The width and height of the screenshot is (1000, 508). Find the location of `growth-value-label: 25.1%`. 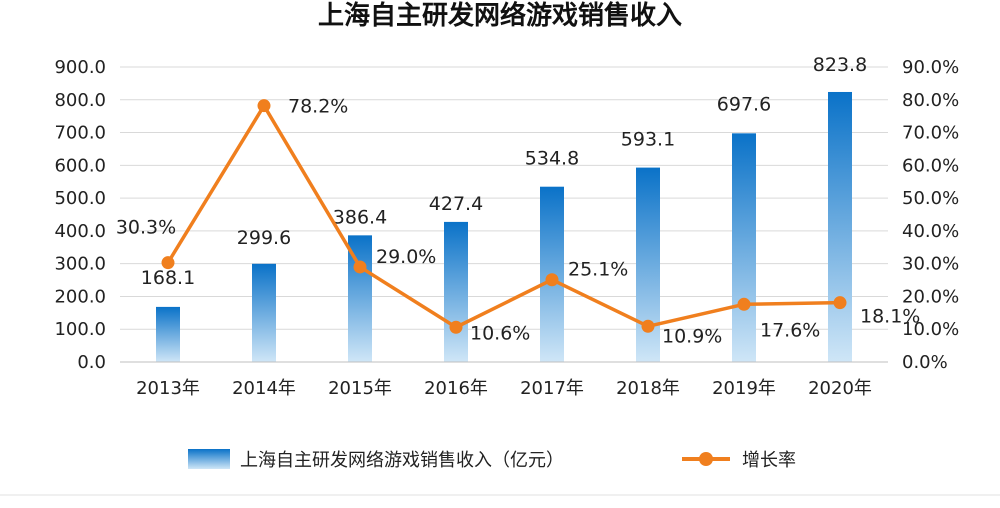

growth-value-label: 25.1% is located at coordinates (598, 270).